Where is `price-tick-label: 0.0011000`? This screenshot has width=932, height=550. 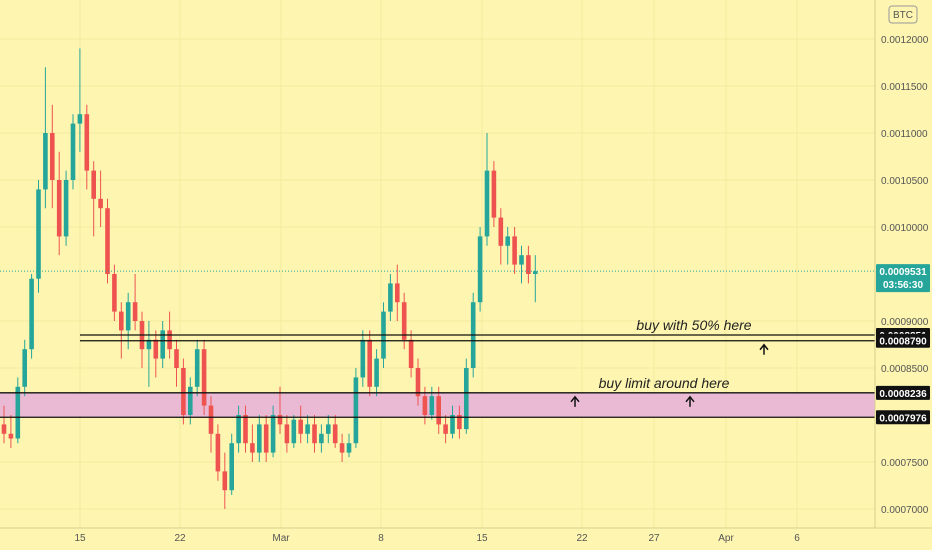
price-tick-label: 0.0011000 is located at coordinates (904, 134).